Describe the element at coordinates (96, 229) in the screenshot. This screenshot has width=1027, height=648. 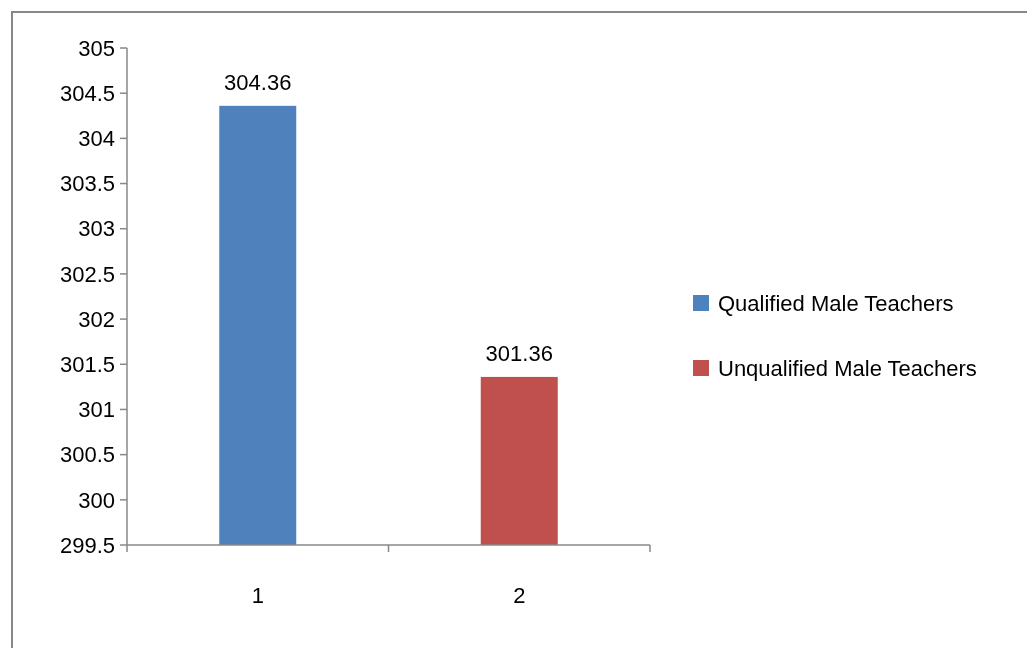
I see `y-tick-label: 303` at that location.